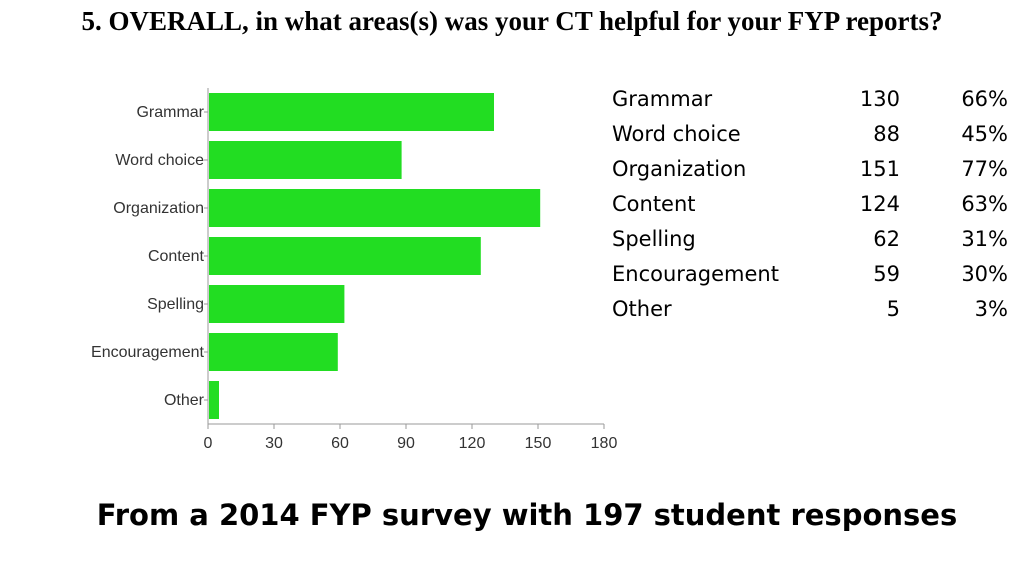 The width and height of the screenshot is (1024, 576). Describe the element at coordinates (812, 169) in the screenshot. I see `table-row: Organization 151 77%` at that location.